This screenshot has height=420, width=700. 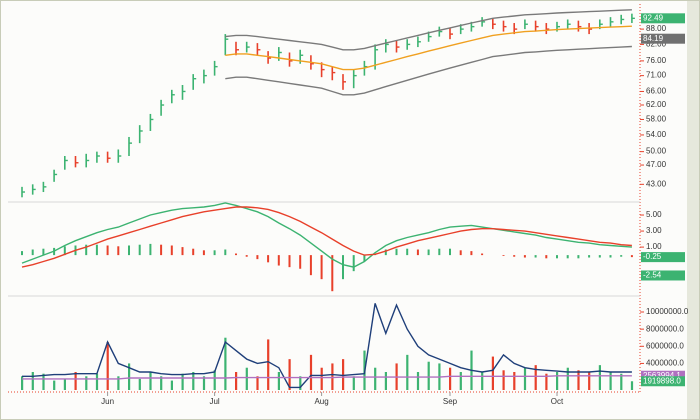 I want to click on y-tick-label: 54.00, so click(x=656, y=134).